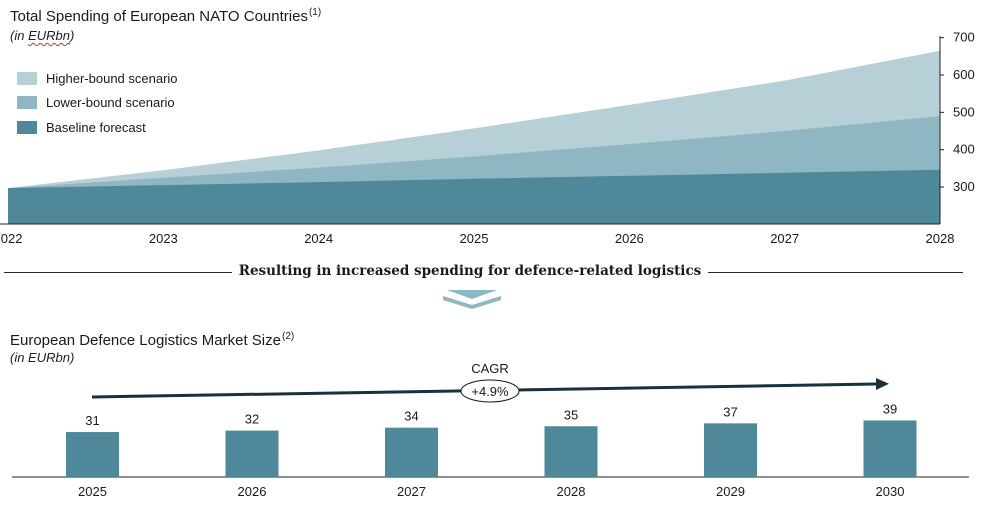 The width and height of the screenshot is (985, 510). Describe the element at coordinates (145, 340) in the screenshot. I see `bar-chart-title-text: European Defence Logistics Market Size` at that location.